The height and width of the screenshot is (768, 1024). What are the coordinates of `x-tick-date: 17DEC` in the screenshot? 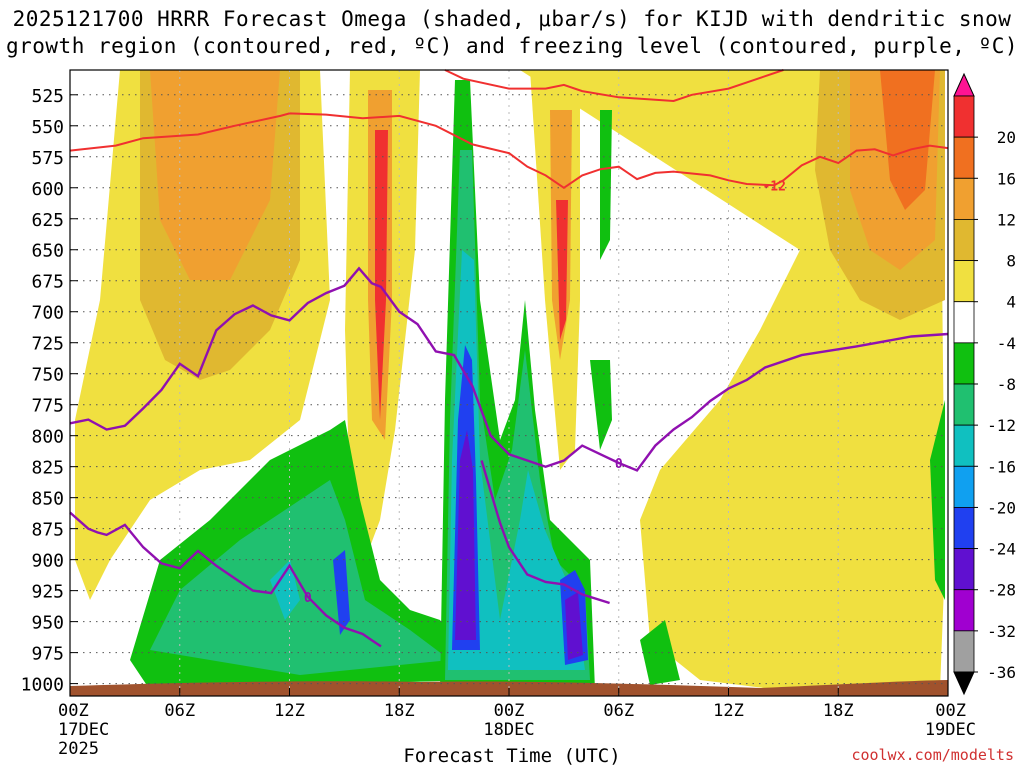 It's located at (83, 730).